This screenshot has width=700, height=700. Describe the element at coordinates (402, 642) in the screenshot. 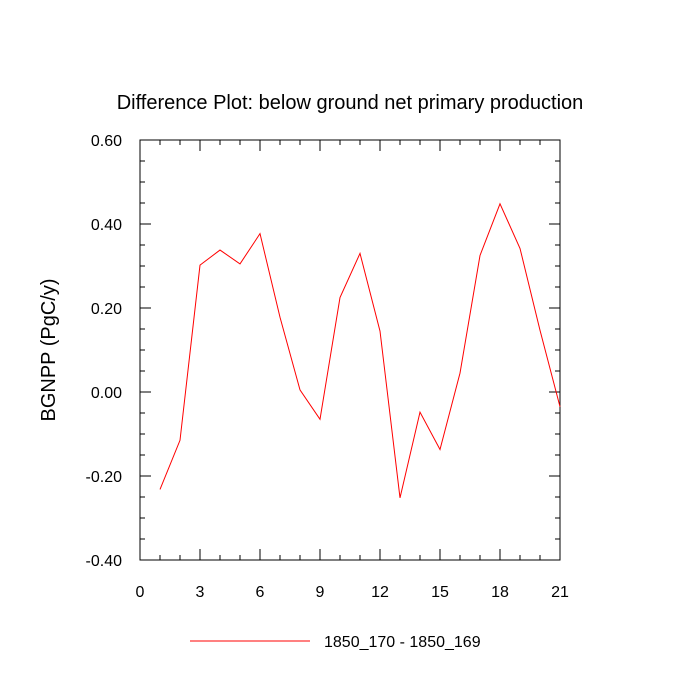

I see `legend-label: 1850_170 - 1850_169` at that location.